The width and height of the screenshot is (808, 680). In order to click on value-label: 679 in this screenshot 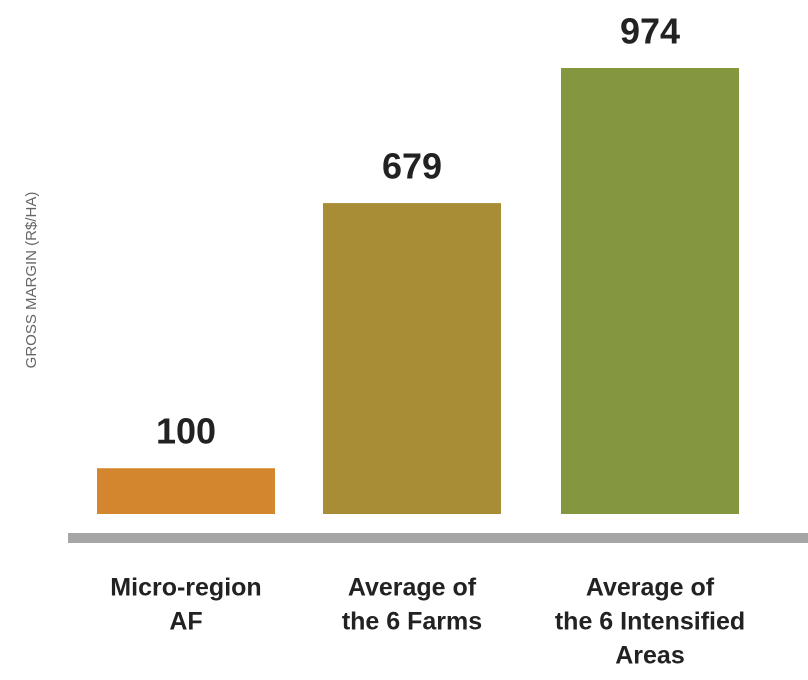, I will do `click(412, 166)`.